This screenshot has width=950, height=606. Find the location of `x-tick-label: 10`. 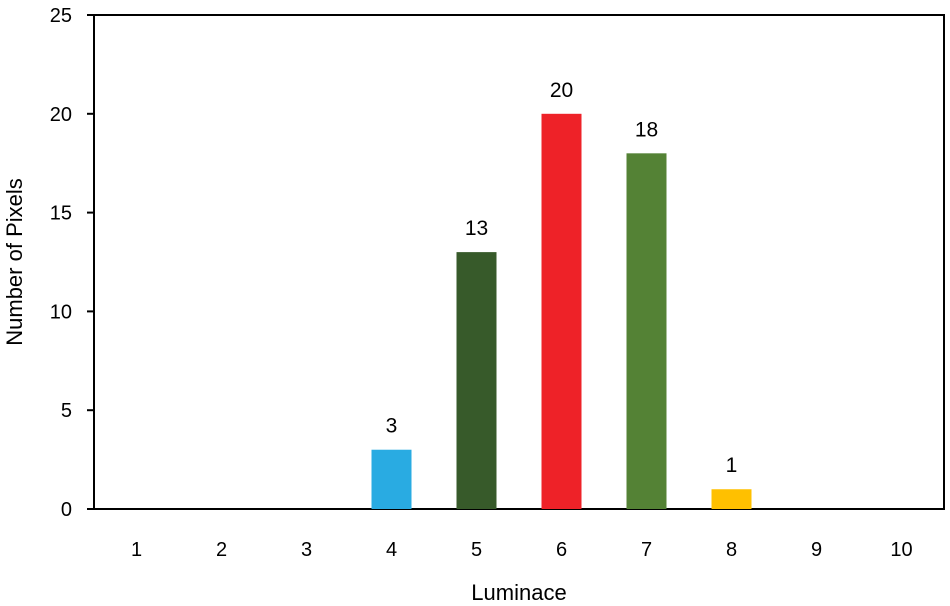

x-tick-label: 10 is located at coordinates (901, 550).